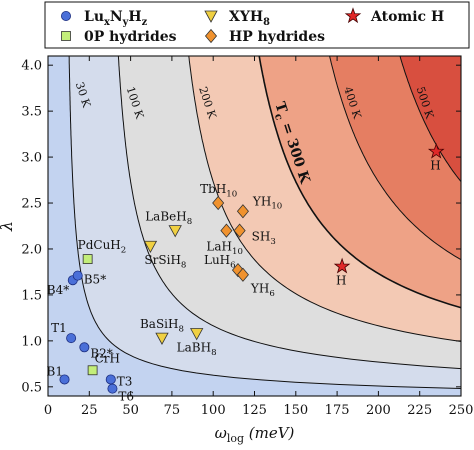 This screenshot has height=450, width=474. What do you see at coordinates (461, 410) in the screenshot?
I see `x-tick-label-250: 250` at bounding box center [461, 410].